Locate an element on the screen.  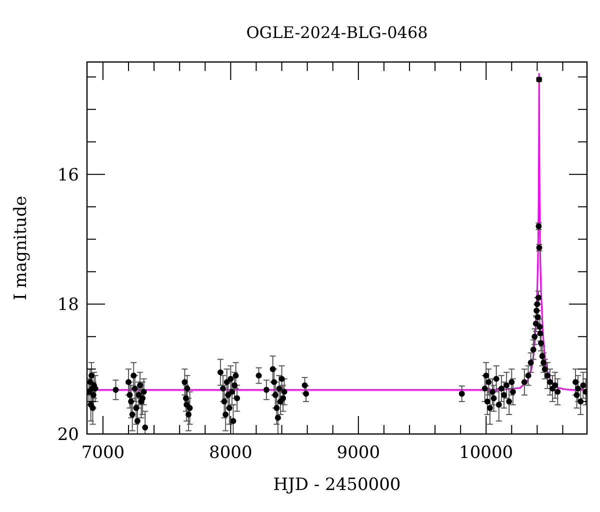
y-tick-label: 16 is located at coordinates (68, 175).